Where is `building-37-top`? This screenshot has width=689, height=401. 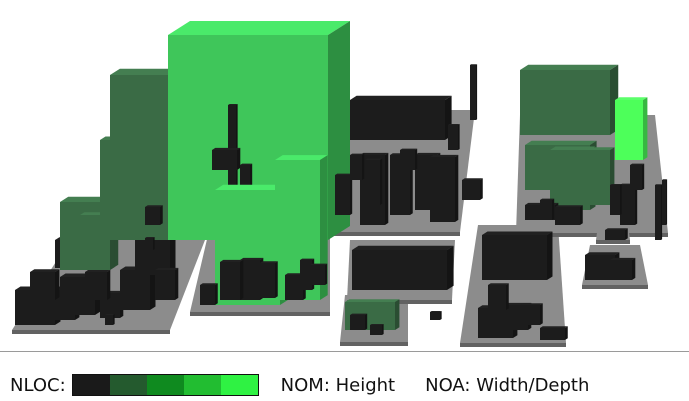 building-37-top is located at coordinates (344, 174).